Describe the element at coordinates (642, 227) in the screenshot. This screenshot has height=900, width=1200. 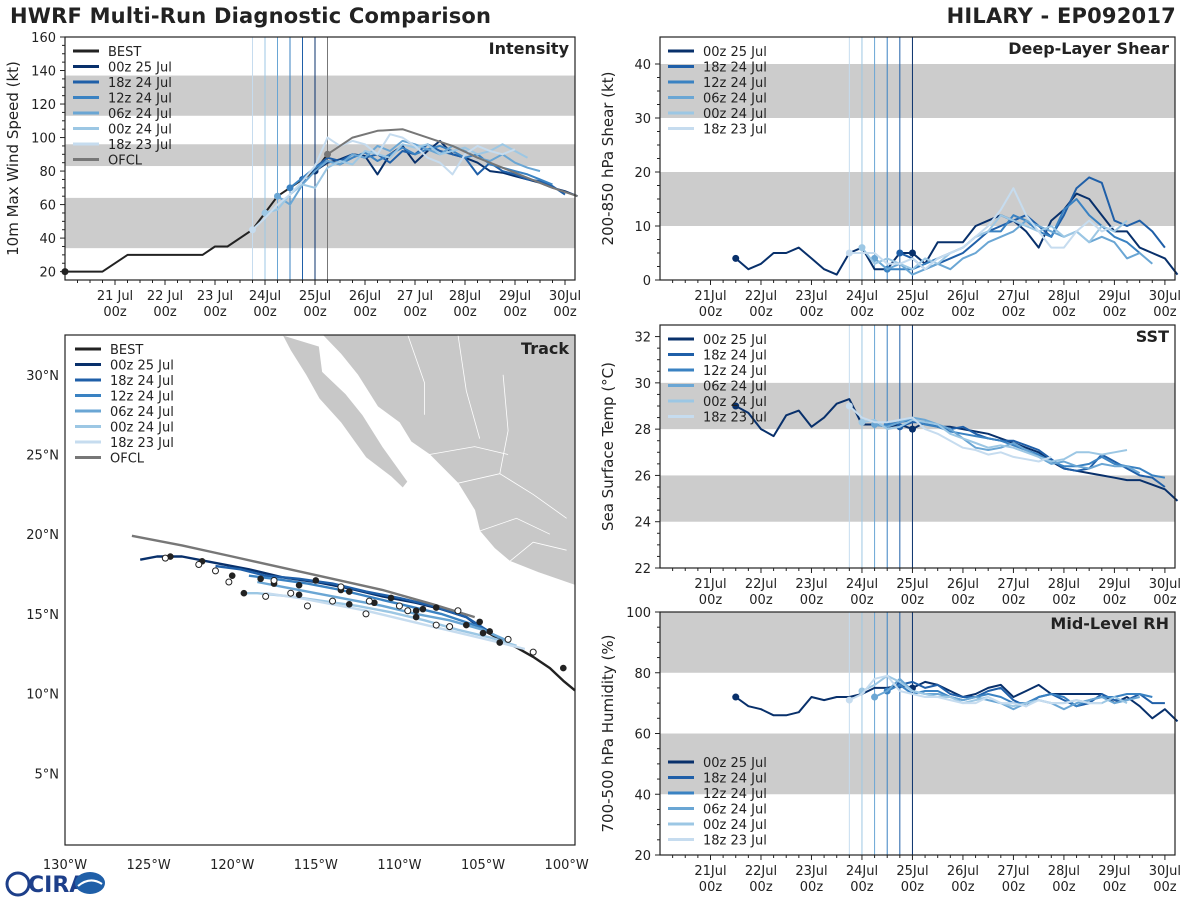
I see `y-tick-label: 10` at that location.